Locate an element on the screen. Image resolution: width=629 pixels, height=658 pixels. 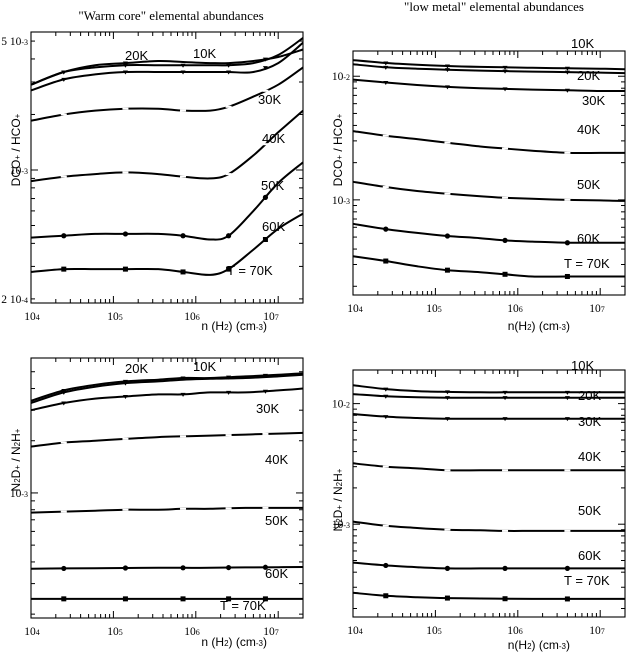
series-line-30k is located at coordinates (488, 416).